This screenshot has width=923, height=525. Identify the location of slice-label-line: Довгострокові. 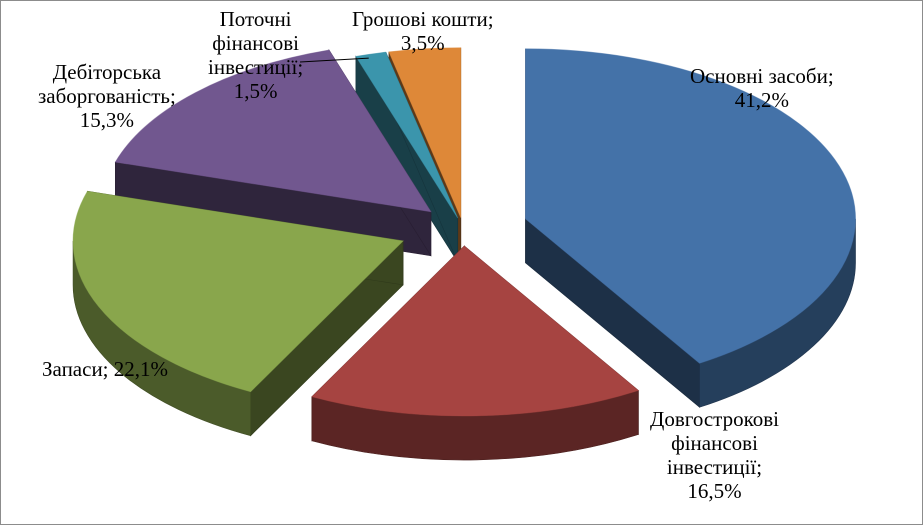
(714, 419).